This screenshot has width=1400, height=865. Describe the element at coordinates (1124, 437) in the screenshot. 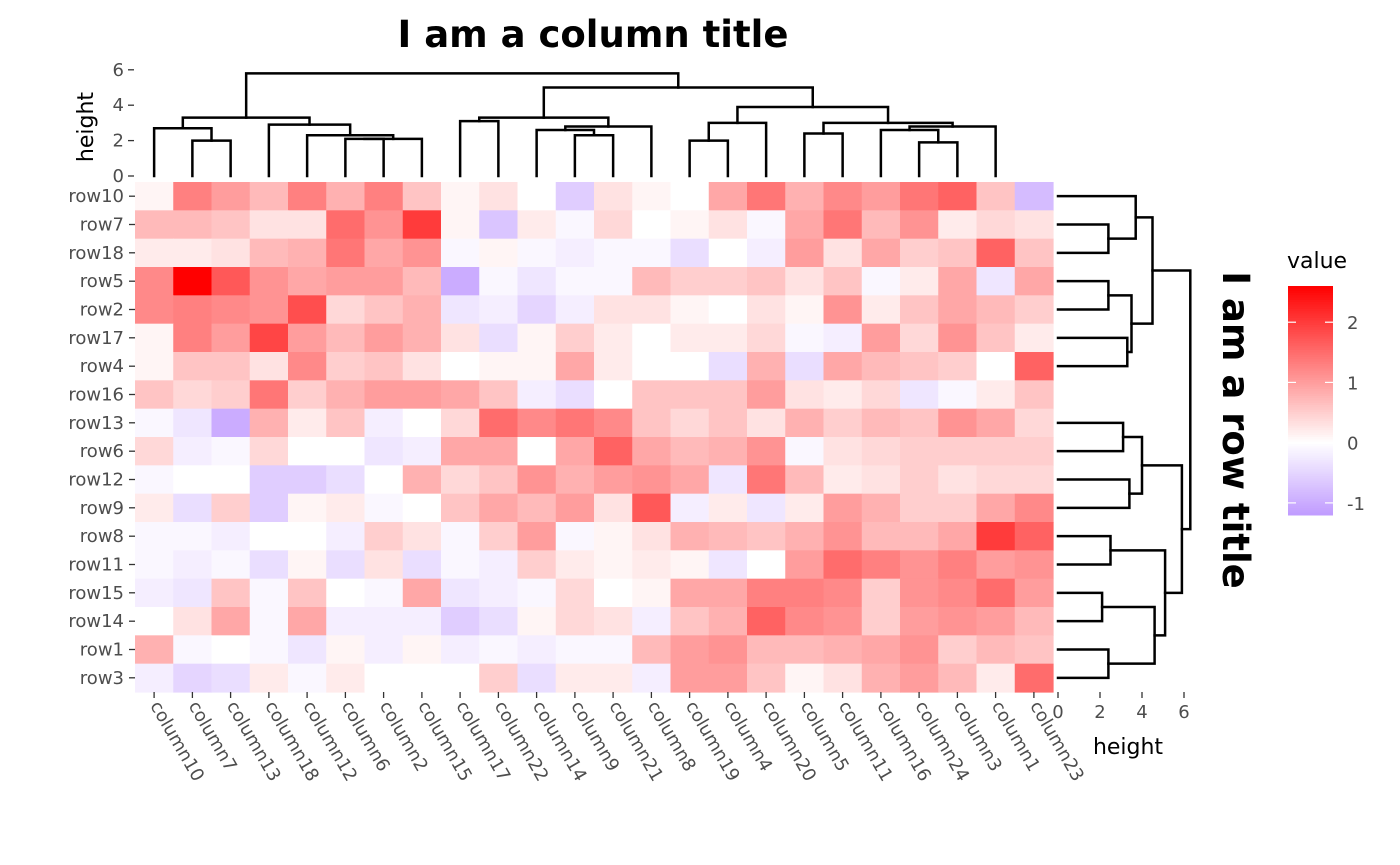

I see `row-dendrogram` at that location.